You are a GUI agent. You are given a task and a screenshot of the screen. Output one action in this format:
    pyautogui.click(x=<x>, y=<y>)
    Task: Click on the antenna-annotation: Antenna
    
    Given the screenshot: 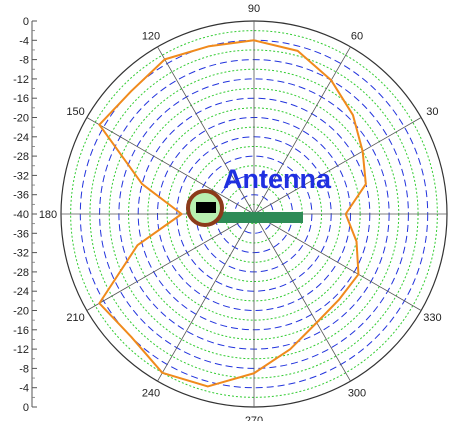 What is the action you would take?
    pyautogui.click(x=277, y=179)
    